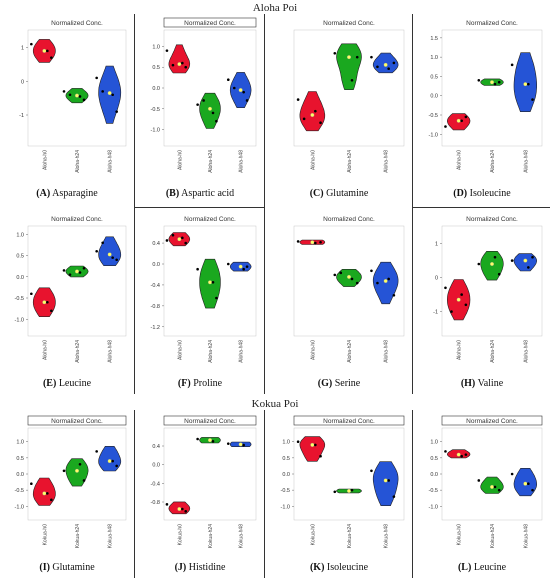 This screenshot has height=578, width=550. I want to click on panel-caption: (F) Proline, so click(200, 383).